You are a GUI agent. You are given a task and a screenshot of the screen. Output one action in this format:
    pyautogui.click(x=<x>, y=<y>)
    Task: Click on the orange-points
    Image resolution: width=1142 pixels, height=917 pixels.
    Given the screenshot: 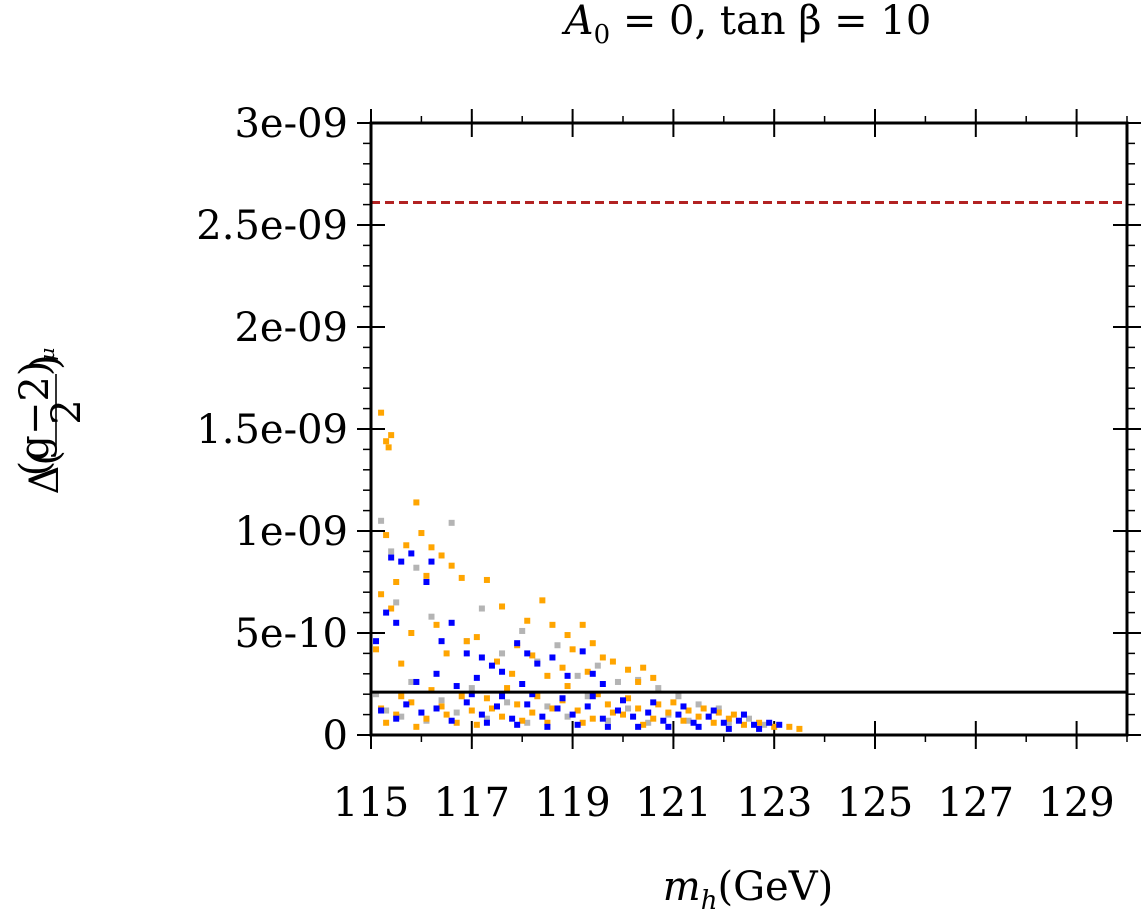 What is the action you would take?
    pyautogui.click(x=588, y=570)
    